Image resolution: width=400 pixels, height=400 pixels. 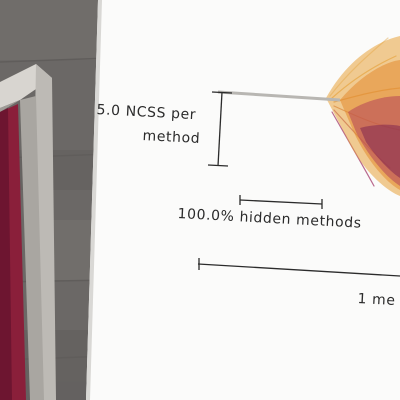 I want to click on fan-stem-line, so click(x=279, y=96).